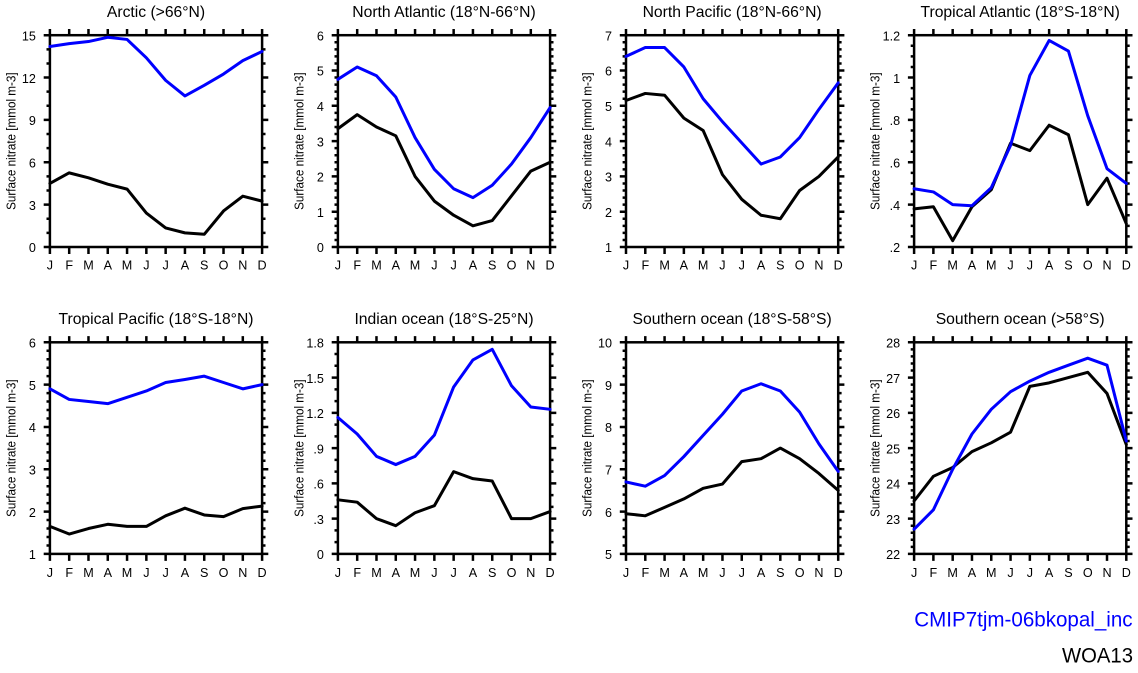  Describe the element at coordinates (895, 248) in the screenshot. I see `svg-text: .2` at that location.